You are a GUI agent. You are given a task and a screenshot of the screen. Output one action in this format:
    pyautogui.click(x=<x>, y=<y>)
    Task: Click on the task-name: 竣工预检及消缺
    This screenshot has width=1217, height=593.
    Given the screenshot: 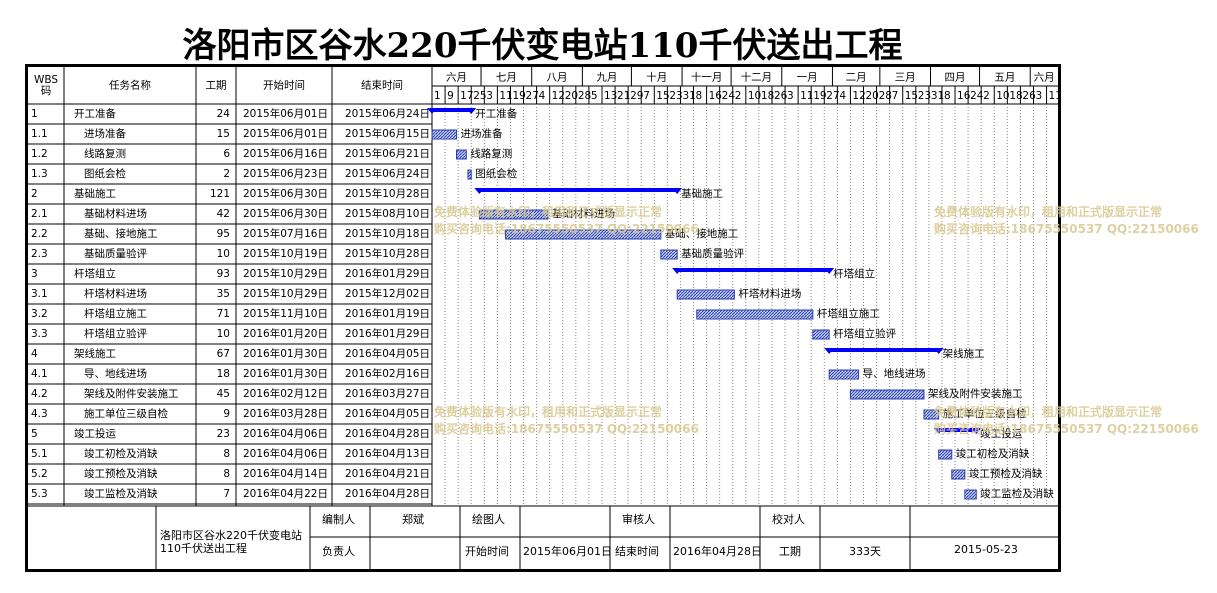 What is the action you would take?
    pyautogui.click(x=121, y=473)
    